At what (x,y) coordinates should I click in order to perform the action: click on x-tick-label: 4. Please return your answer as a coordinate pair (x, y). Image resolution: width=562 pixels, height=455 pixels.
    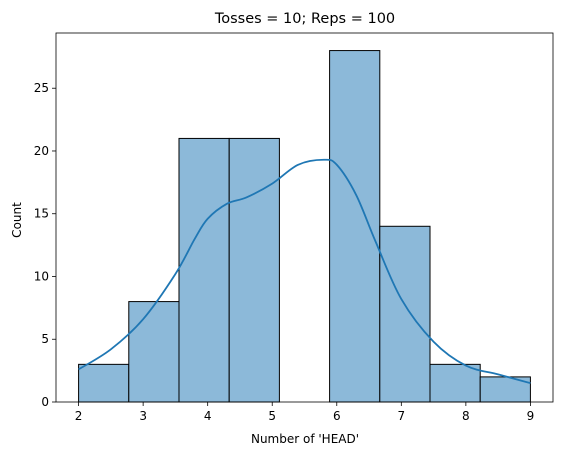
    Looking at the image, I should click on (208, 416).